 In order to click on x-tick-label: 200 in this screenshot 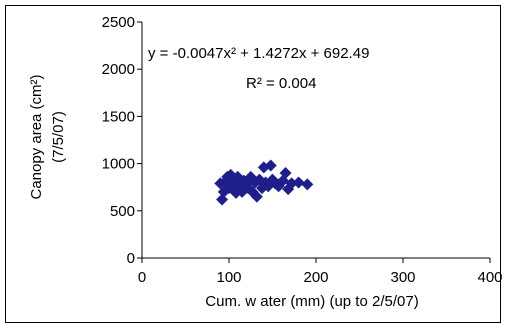, I will do `click(315, 277)`.